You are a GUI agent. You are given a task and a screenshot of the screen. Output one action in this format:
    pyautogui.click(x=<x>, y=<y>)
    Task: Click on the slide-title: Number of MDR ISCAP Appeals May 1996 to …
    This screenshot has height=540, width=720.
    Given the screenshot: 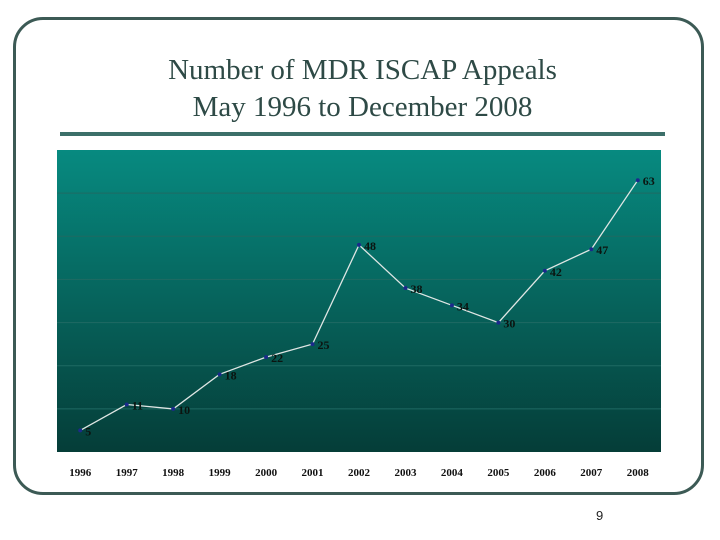 What is the action you would take?
    pyautogui.click(x=362, y=89)
    